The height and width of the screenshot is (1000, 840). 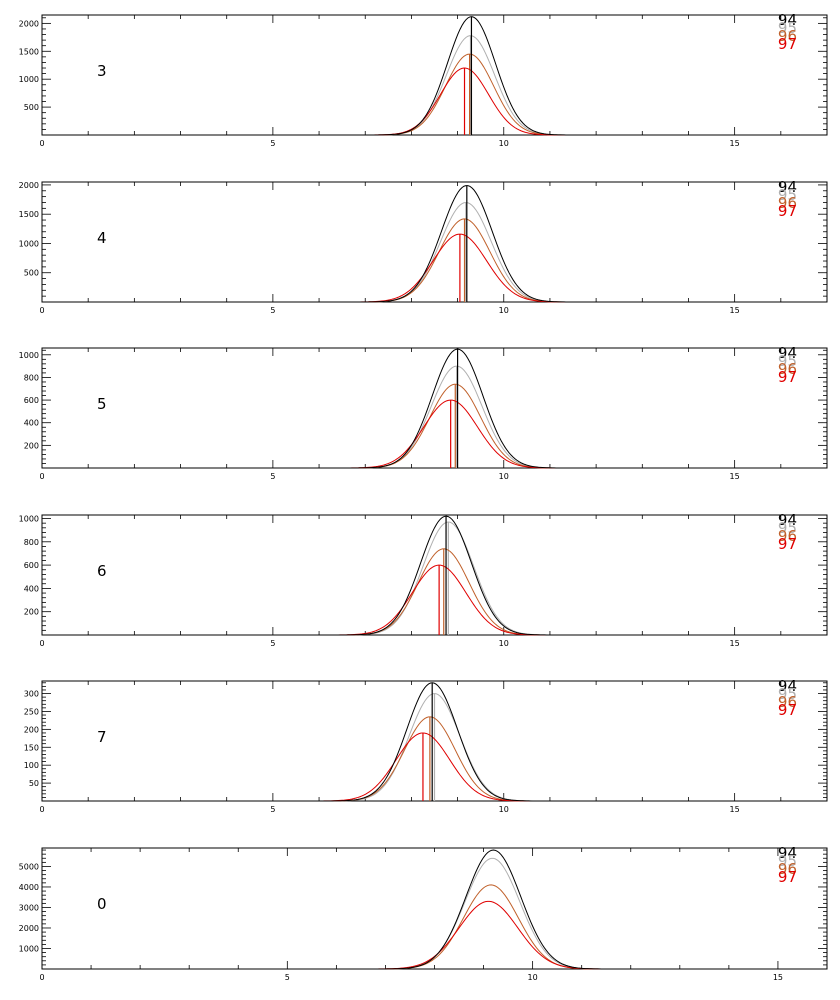 I want to click on panel-label: 0, so click(x=102, y=904).